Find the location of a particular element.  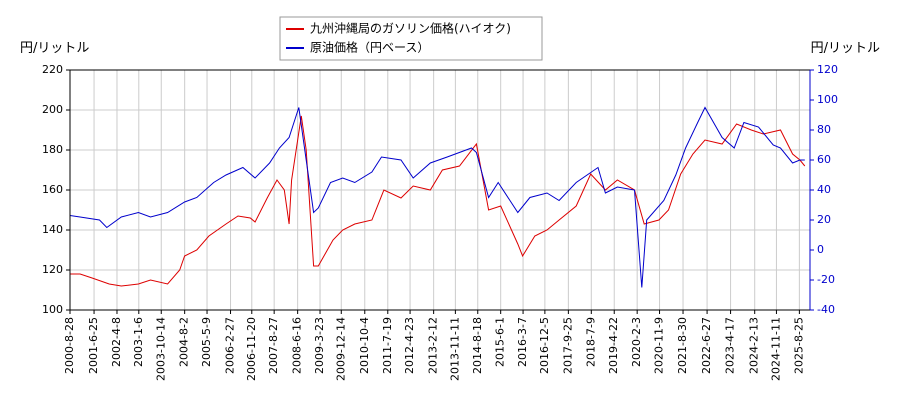

y-tick-label: 180 is located at coordinates (52, 149).